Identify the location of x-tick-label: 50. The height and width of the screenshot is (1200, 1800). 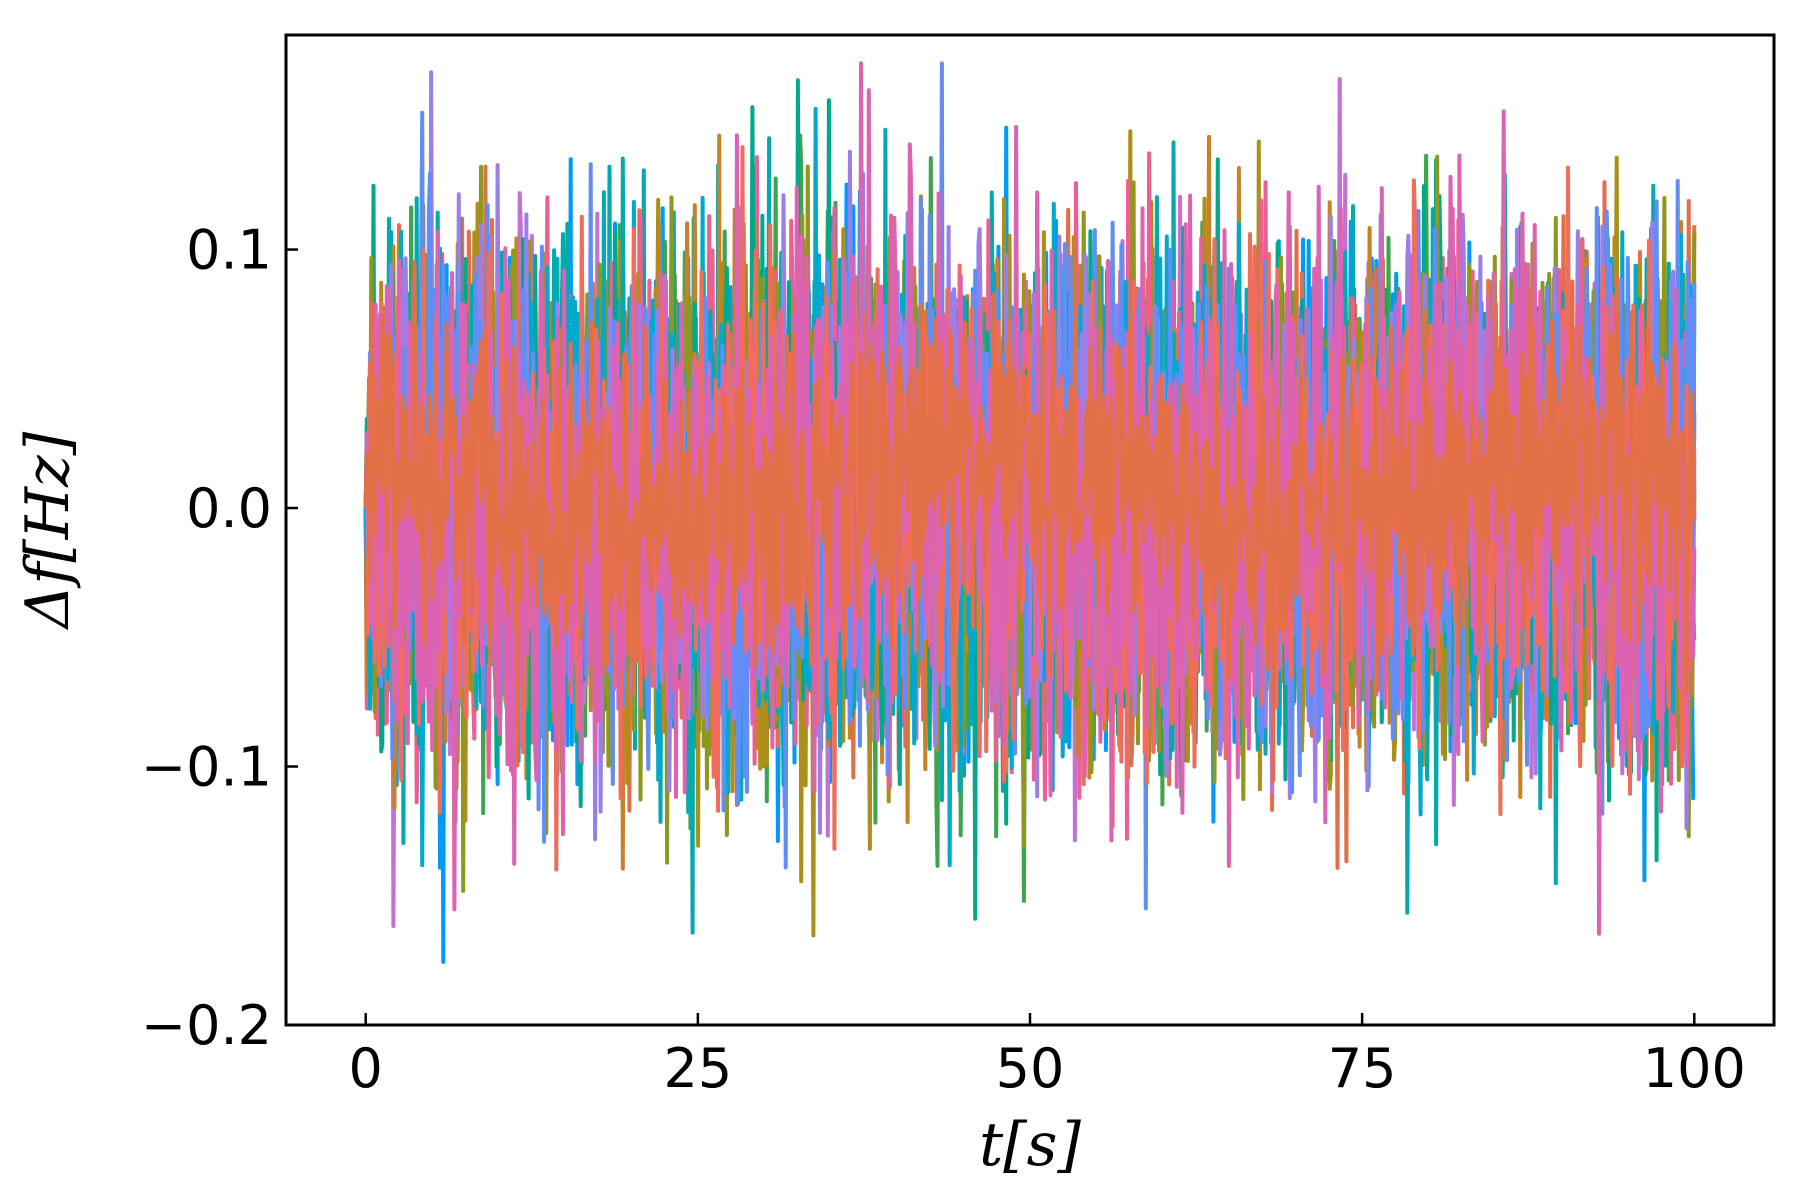
(1030, 1068).